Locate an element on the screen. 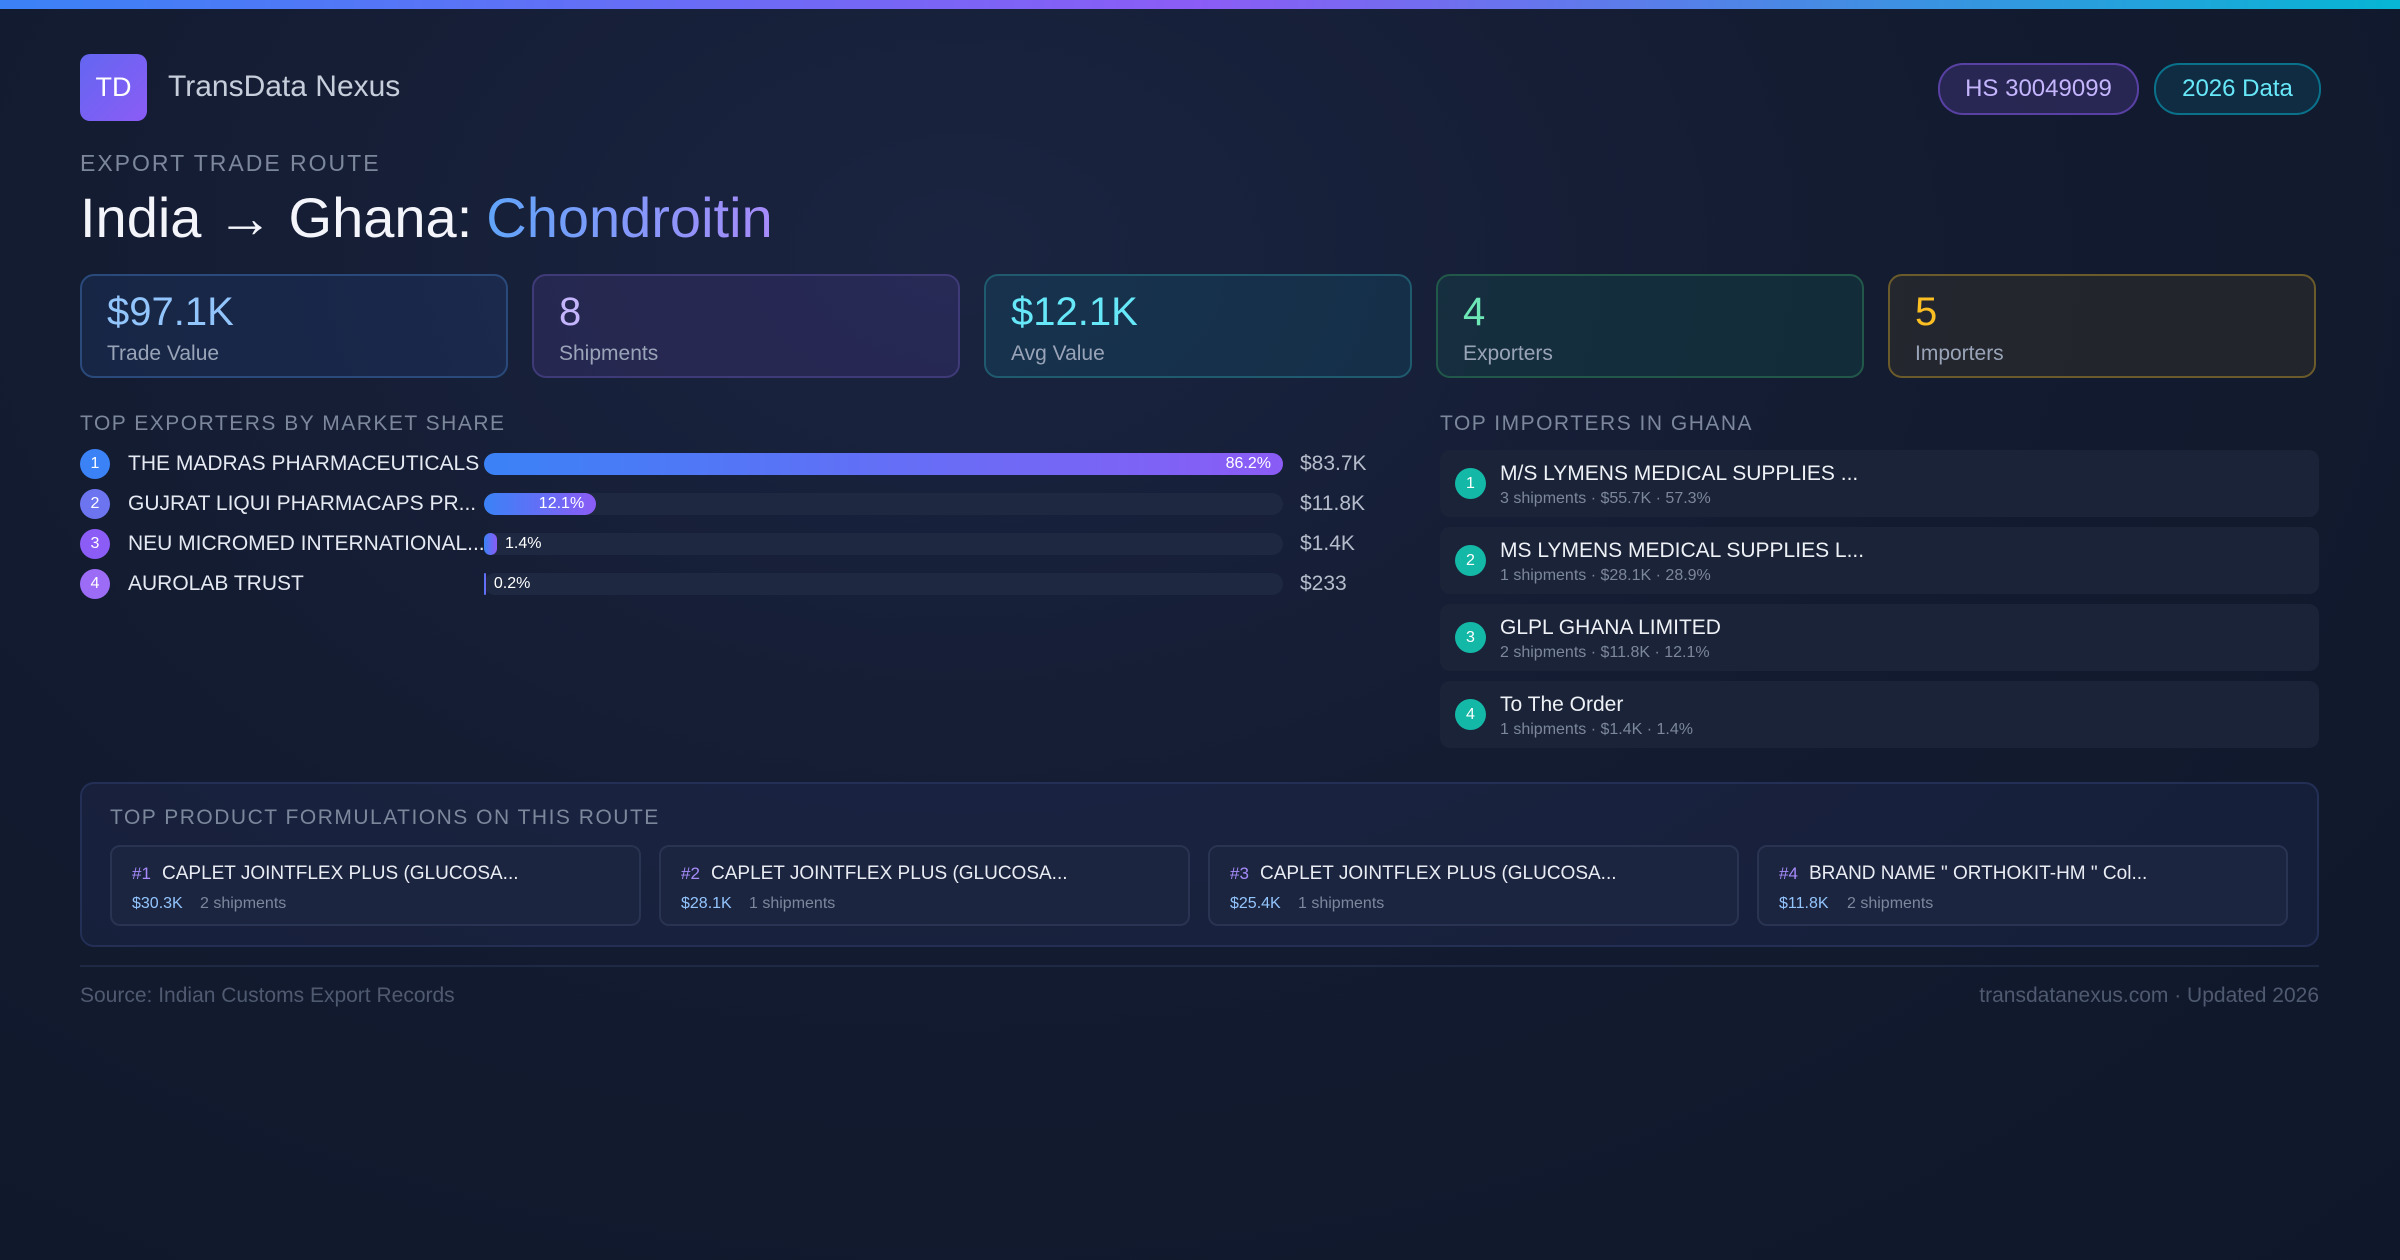  share-label: 86.2% is located at coordinates (1248, 463).